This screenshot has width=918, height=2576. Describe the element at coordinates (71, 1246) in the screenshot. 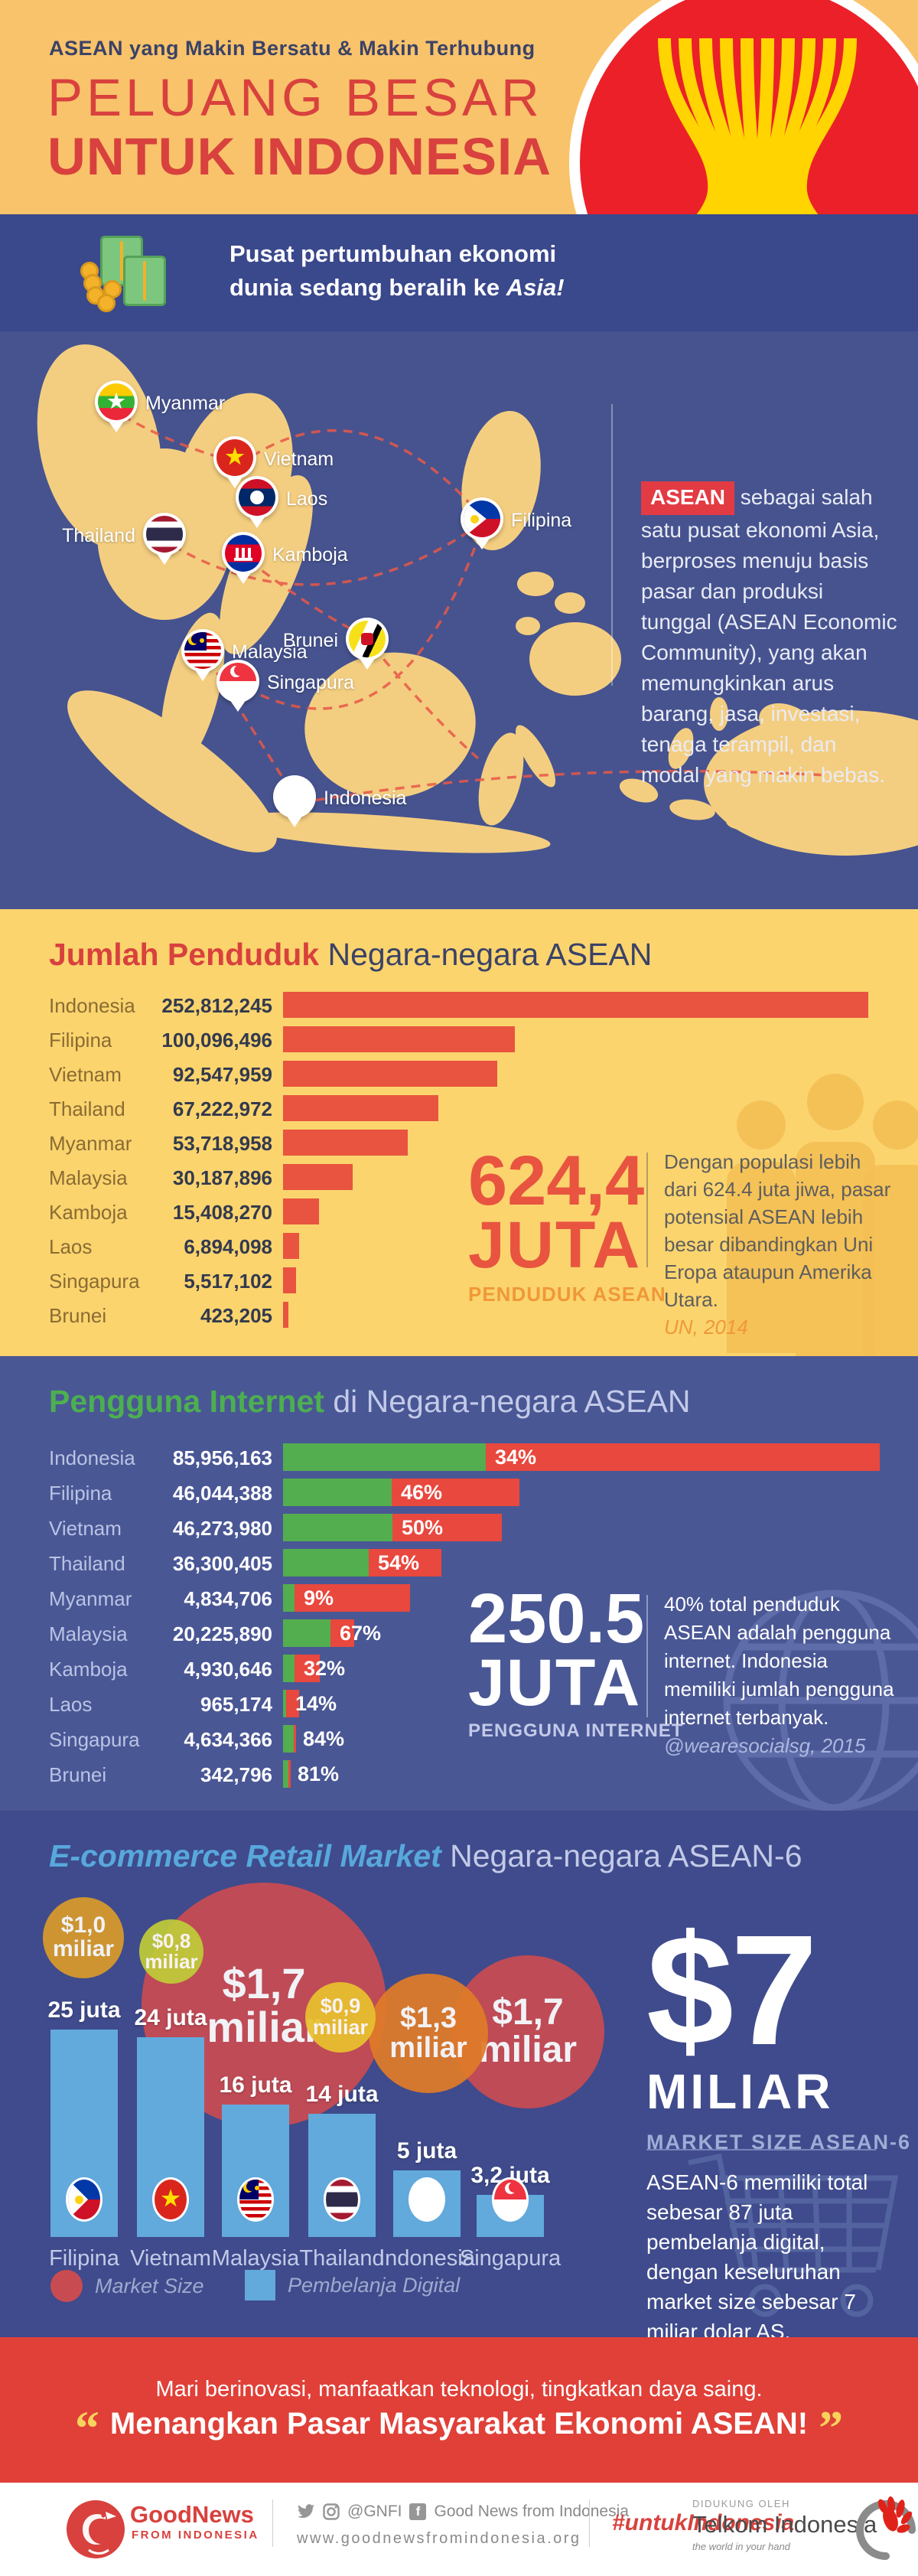

I see `country-label: Laos` at that location.